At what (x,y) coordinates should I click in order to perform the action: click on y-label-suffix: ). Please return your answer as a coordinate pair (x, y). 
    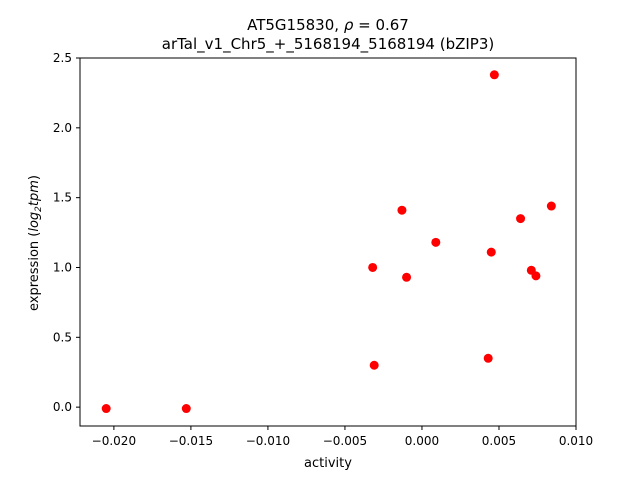
    Looking at the image, I should click on (34, 177).